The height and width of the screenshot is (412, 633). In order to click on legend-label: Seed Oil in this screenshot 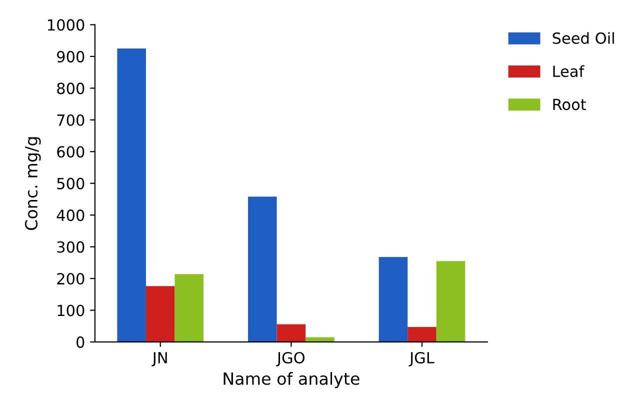, I will do `click(583, 38)`.